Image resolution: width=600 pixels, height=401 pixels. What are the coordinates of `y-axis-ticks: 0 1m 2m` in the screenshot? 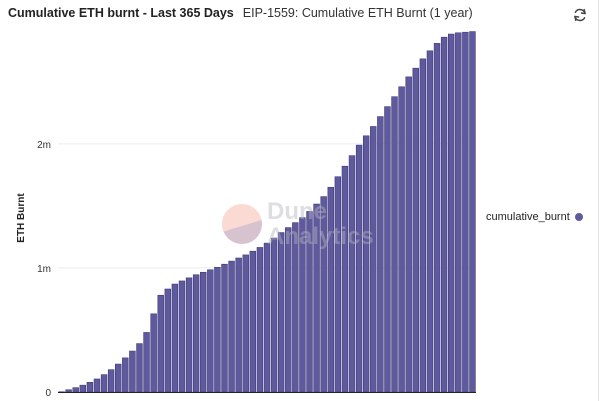 It's located at (44, 269).